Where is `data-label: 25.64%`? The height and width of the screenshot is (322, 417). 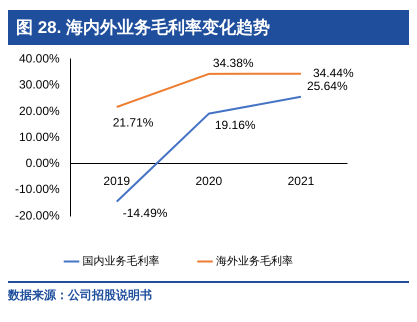 data-label: 25.64% is located at coordinates (327, 86).